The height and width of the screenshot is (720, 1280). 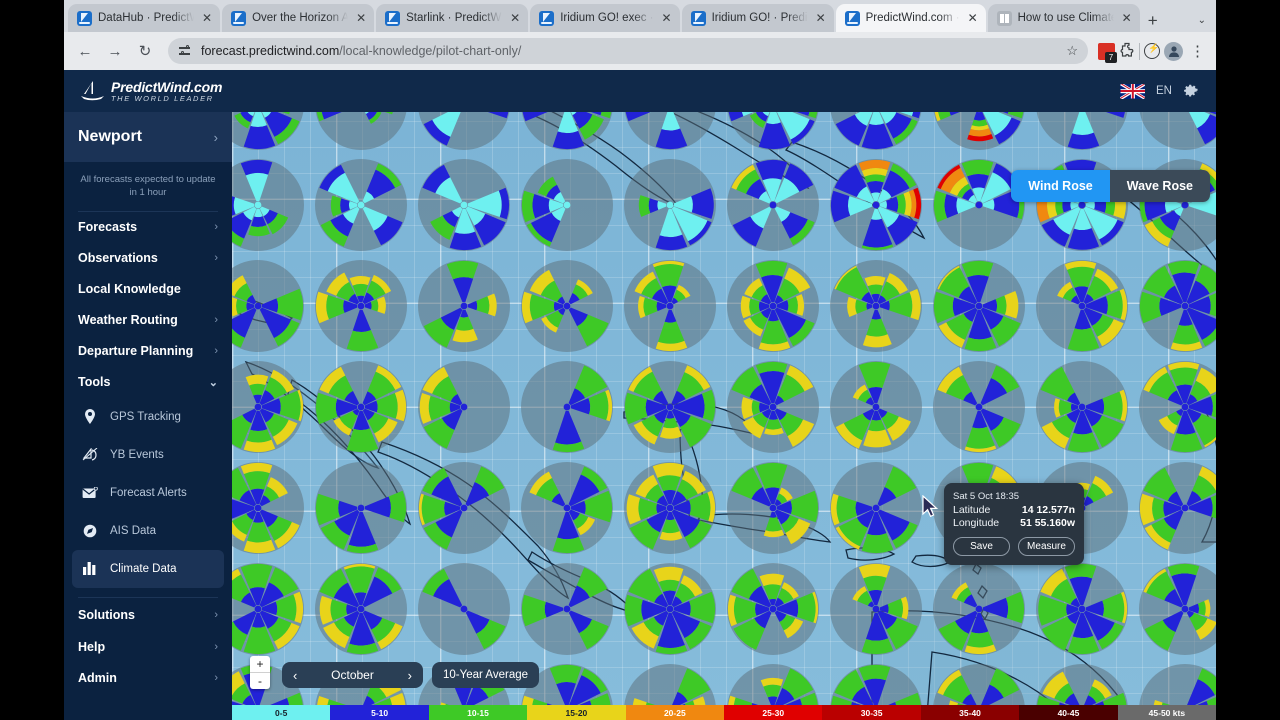 I want to click on browser-tab: How to use Climate ✕, so click(x=1063, y=18).